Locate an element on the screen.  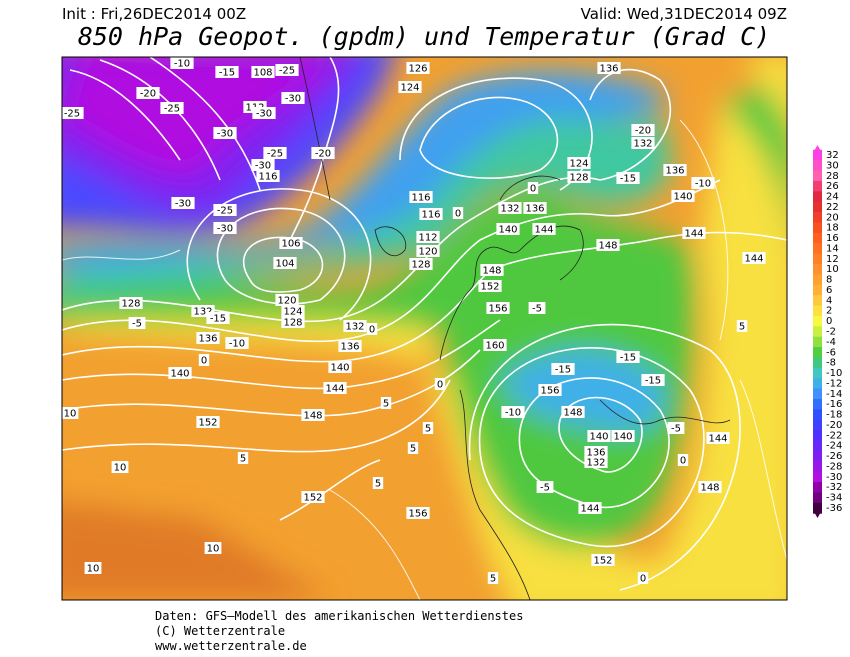
colorbar-label: -32 is located at coordinates (834, 487).